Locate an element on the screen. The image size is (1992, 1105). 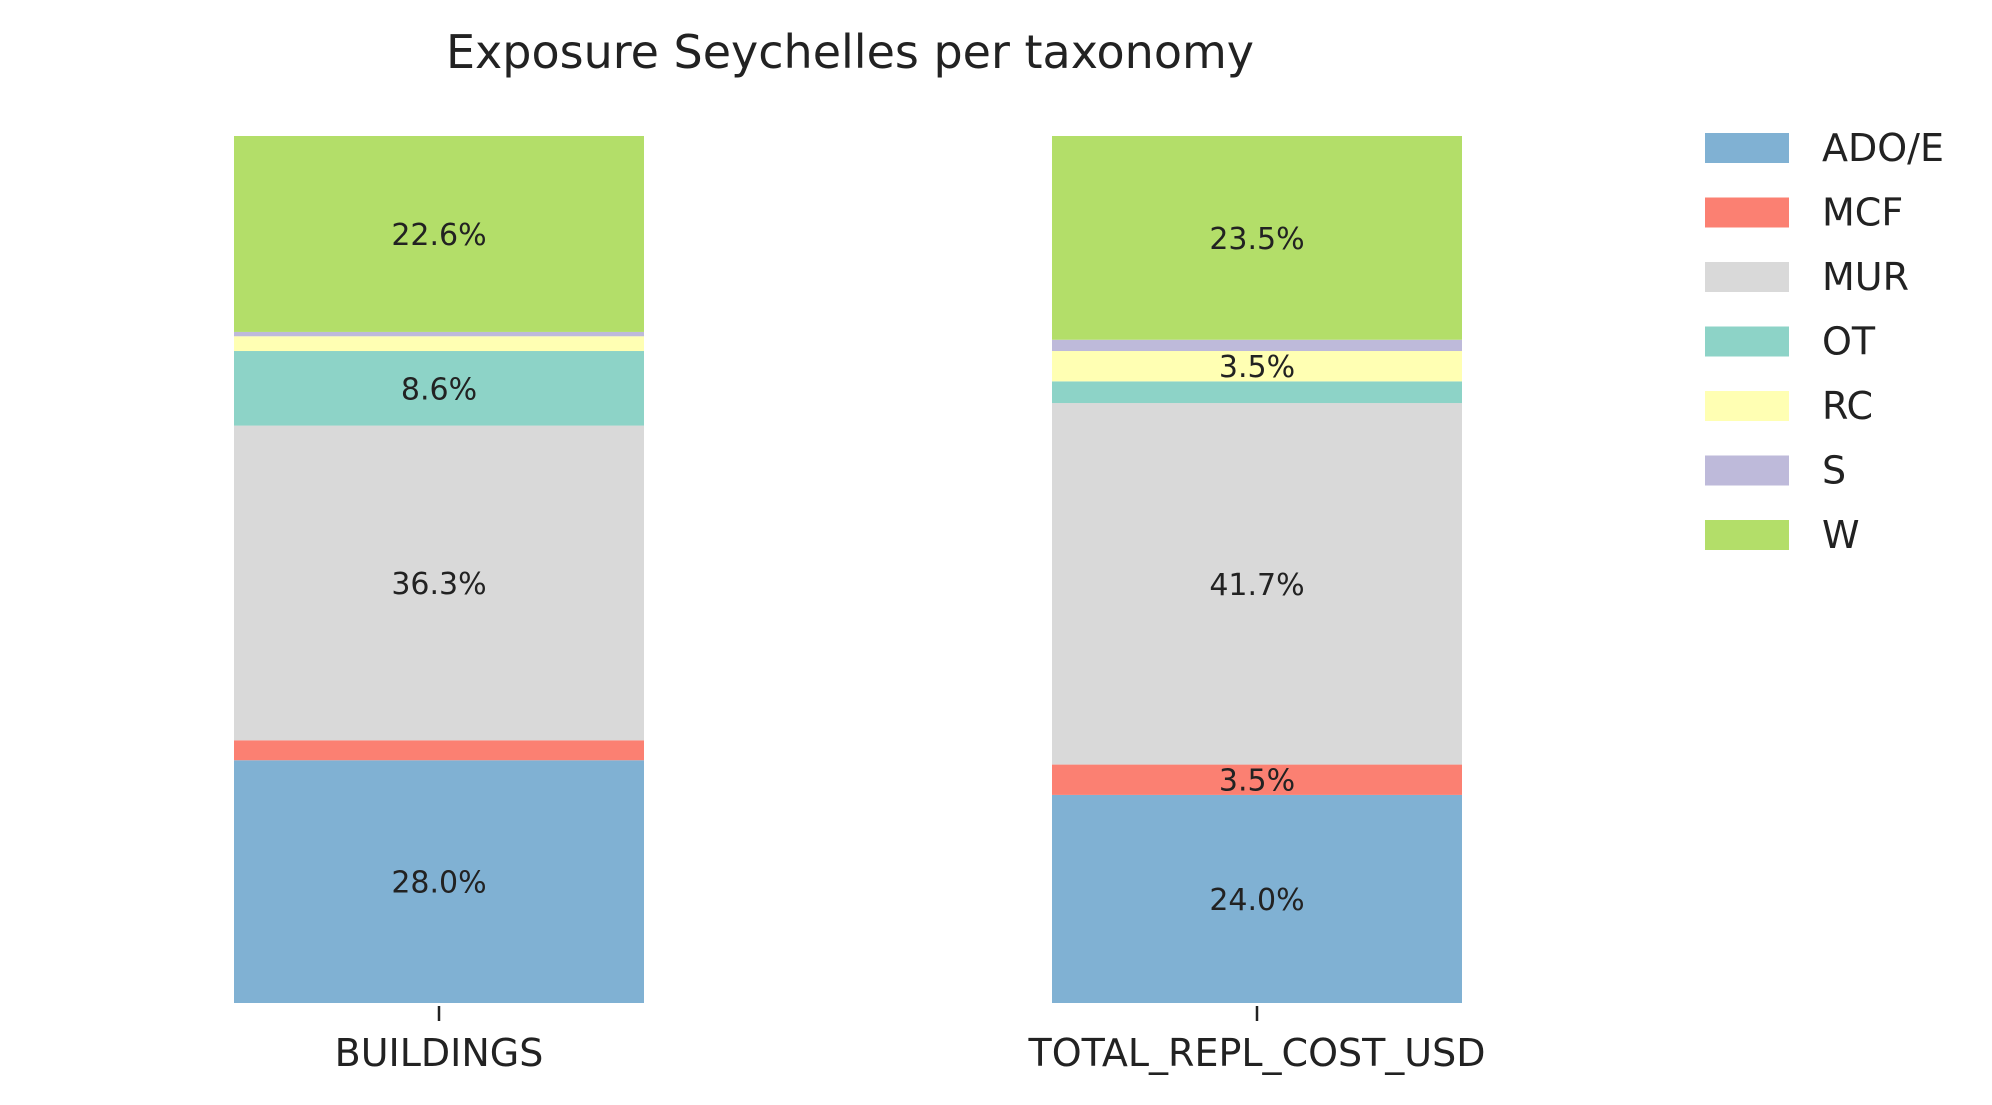
legend-label-ot: OT is located at coordinates (1849, 342).